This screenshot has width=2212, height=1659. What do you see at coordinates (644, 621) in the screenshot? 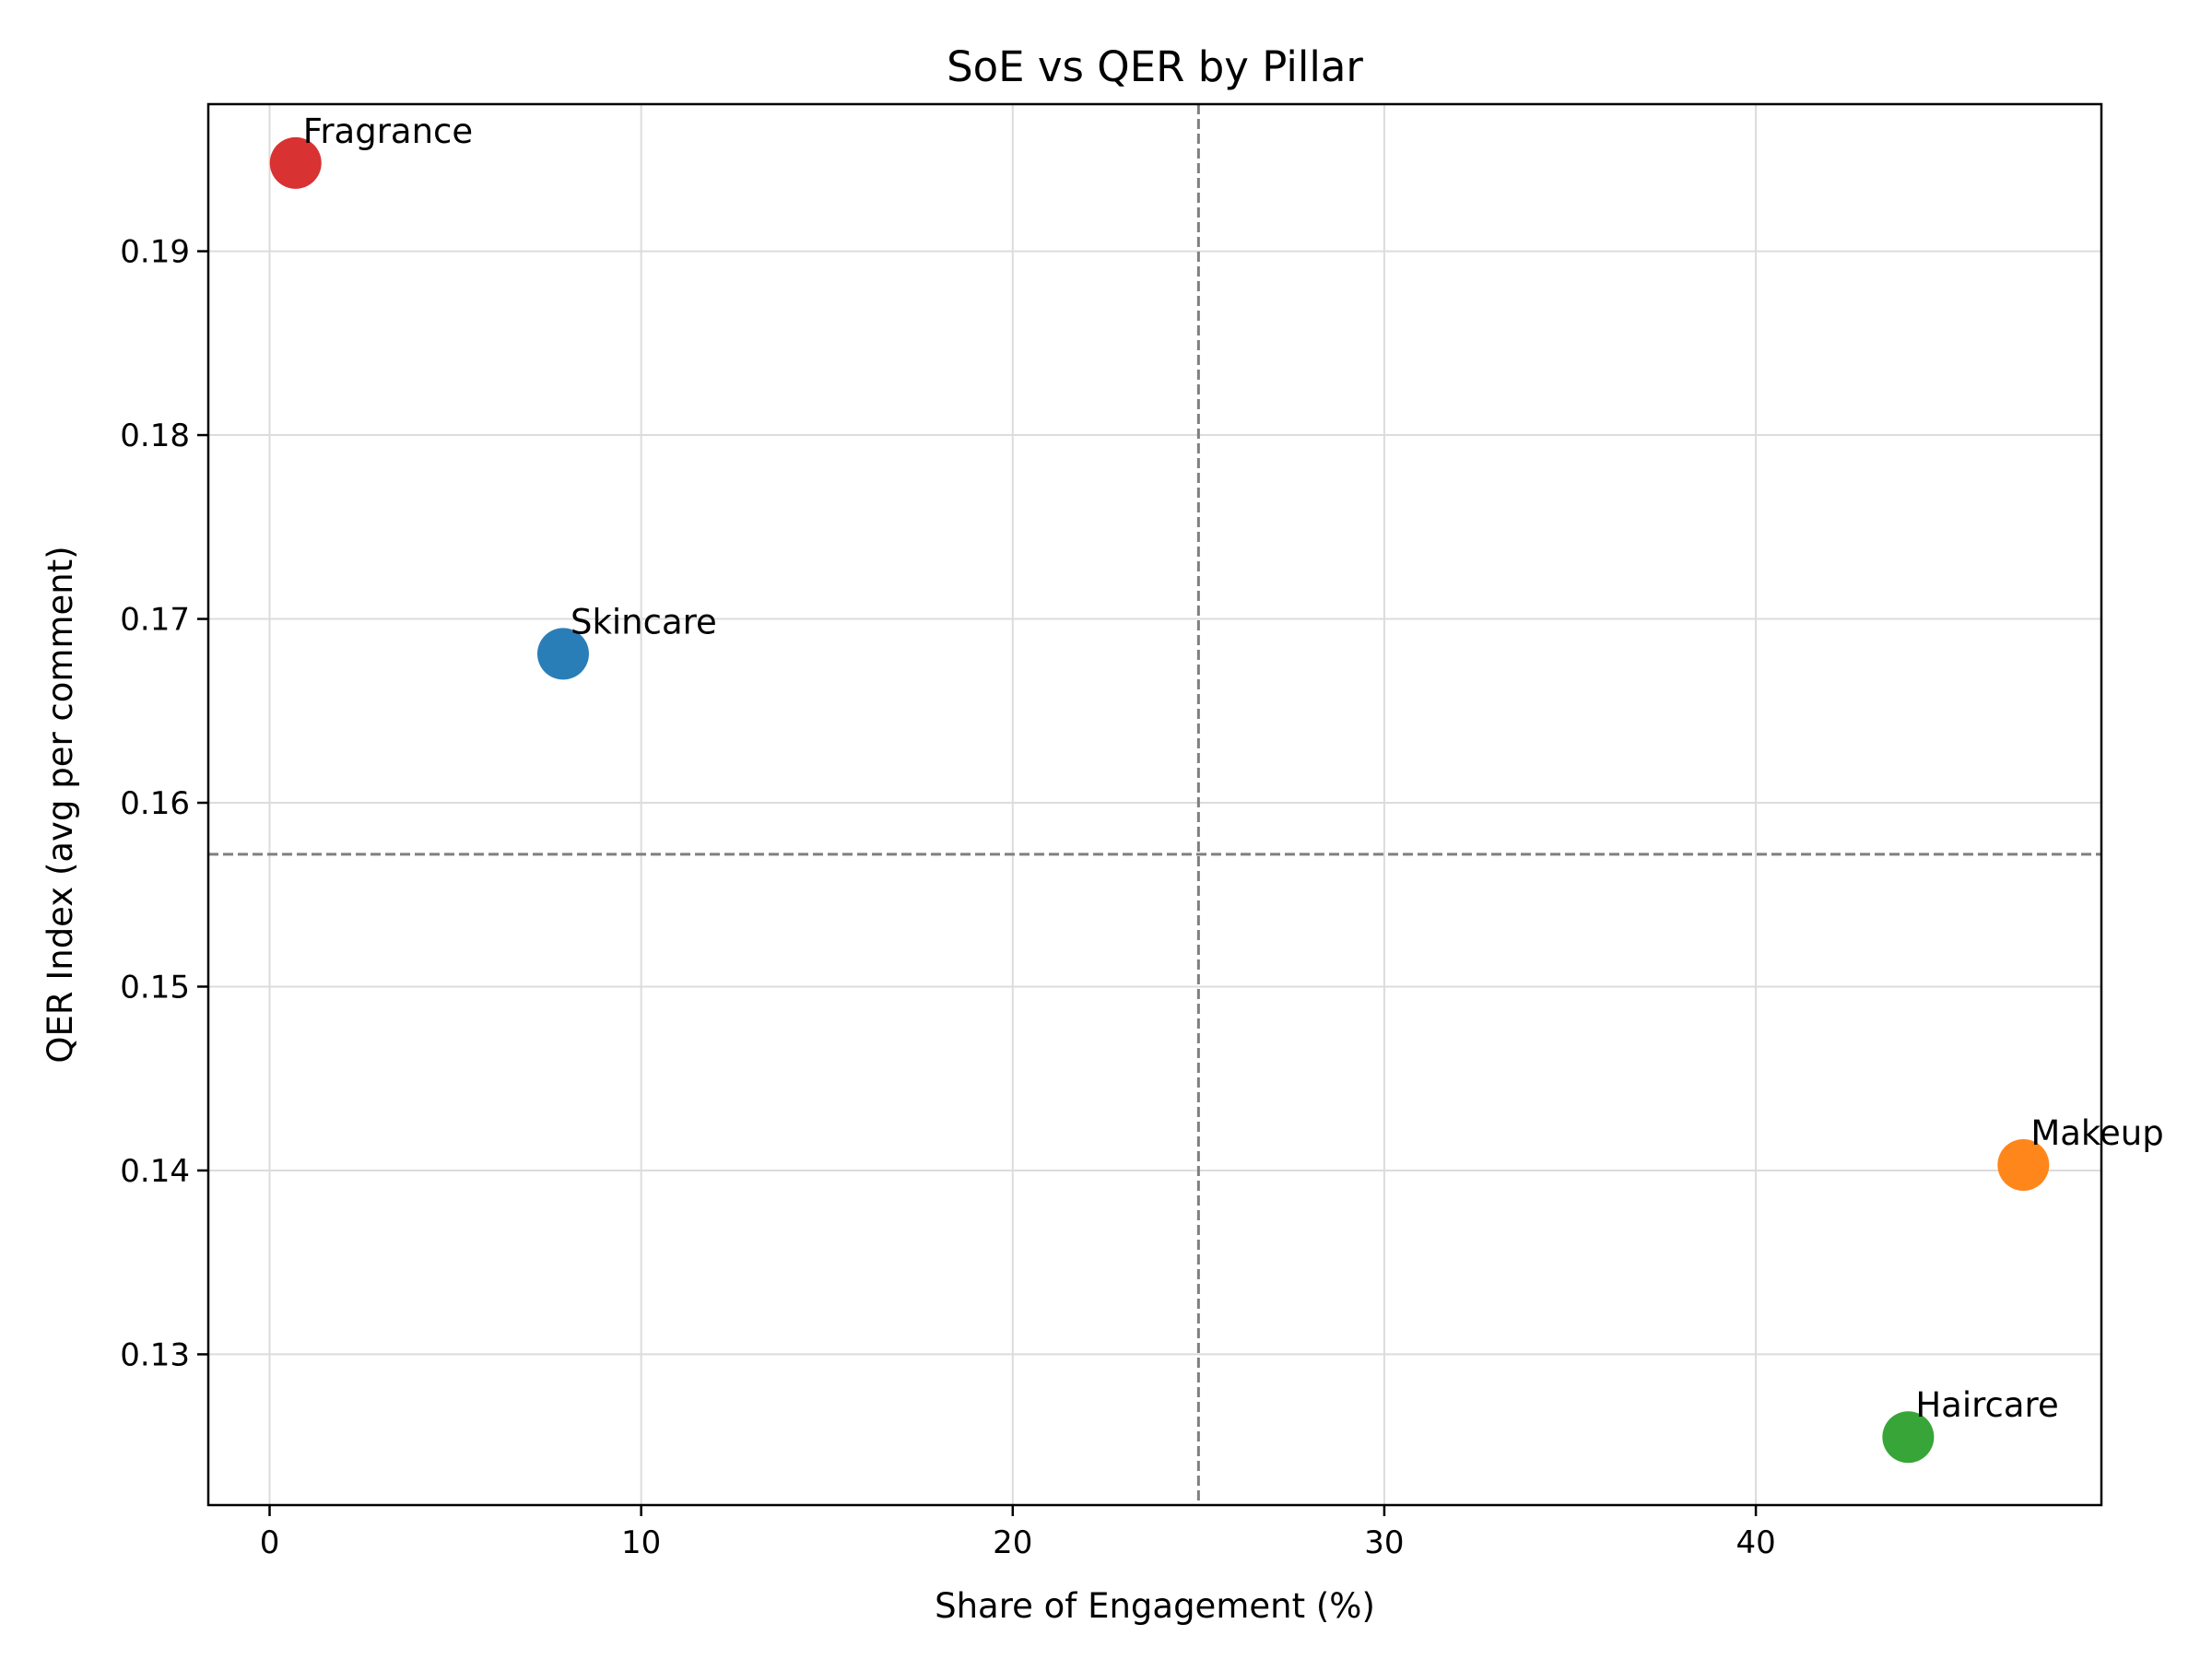
I see `point-label-skincare: Skincare` at bounding box center [644, 621].